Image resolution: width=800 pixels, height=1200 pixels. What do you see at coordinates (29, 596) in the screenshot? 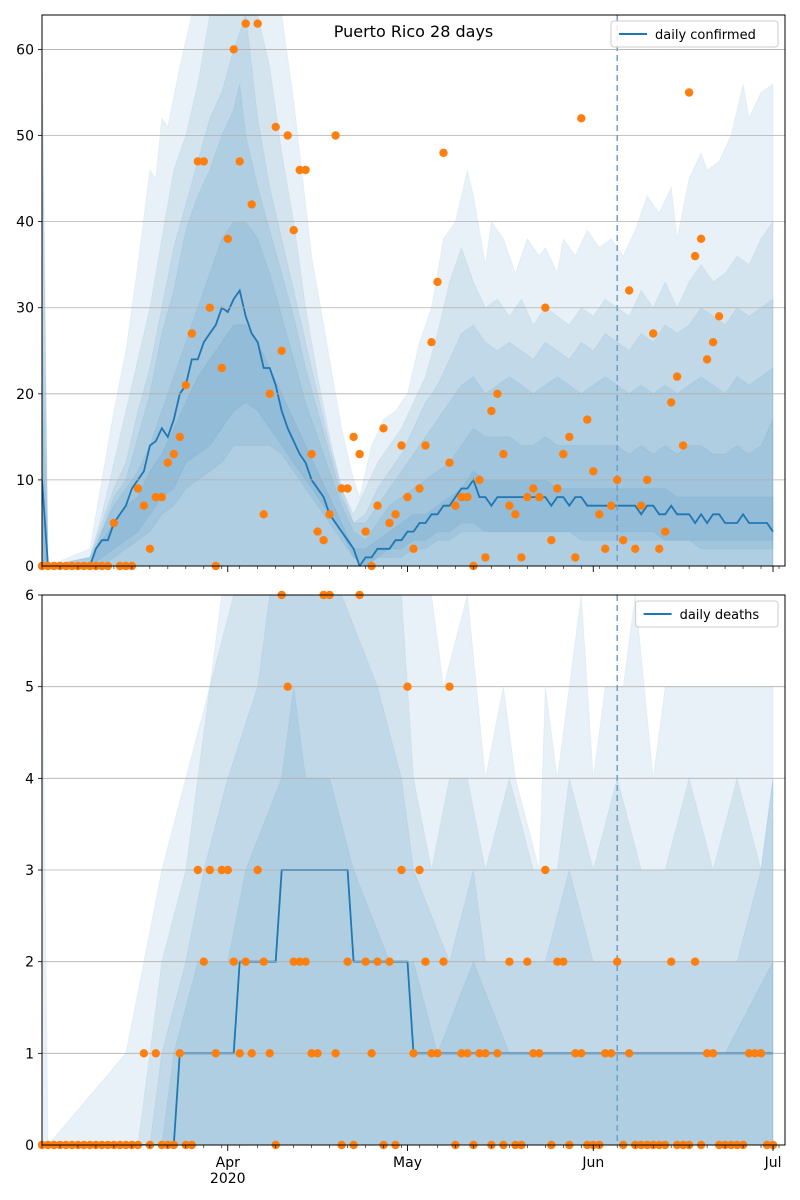
I see `y-tick-label: 6` at bounding box center [29, 596].